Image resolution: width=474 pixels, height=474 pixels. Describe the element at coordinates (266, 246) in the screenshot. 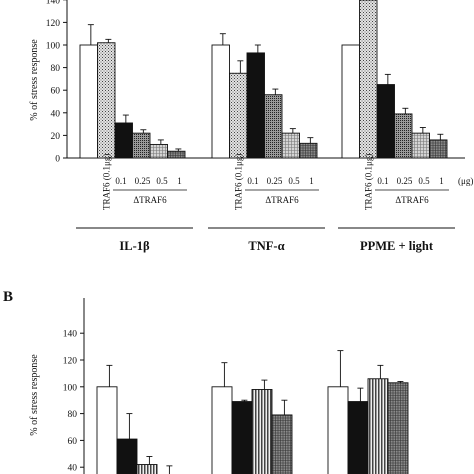

I see `stimulus-label: TNF-α` at that location.